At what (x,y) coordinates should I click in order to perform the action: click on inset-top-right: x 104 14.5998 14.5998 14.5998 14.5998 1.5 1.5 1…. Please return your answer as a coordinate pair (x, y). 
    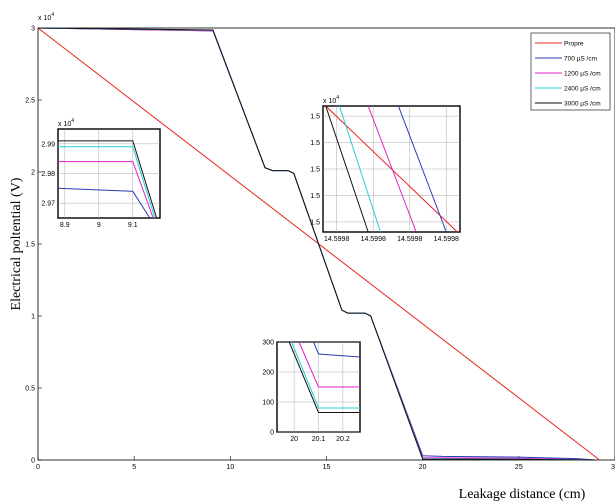
    Looking at the image, I should click on (385, 169).